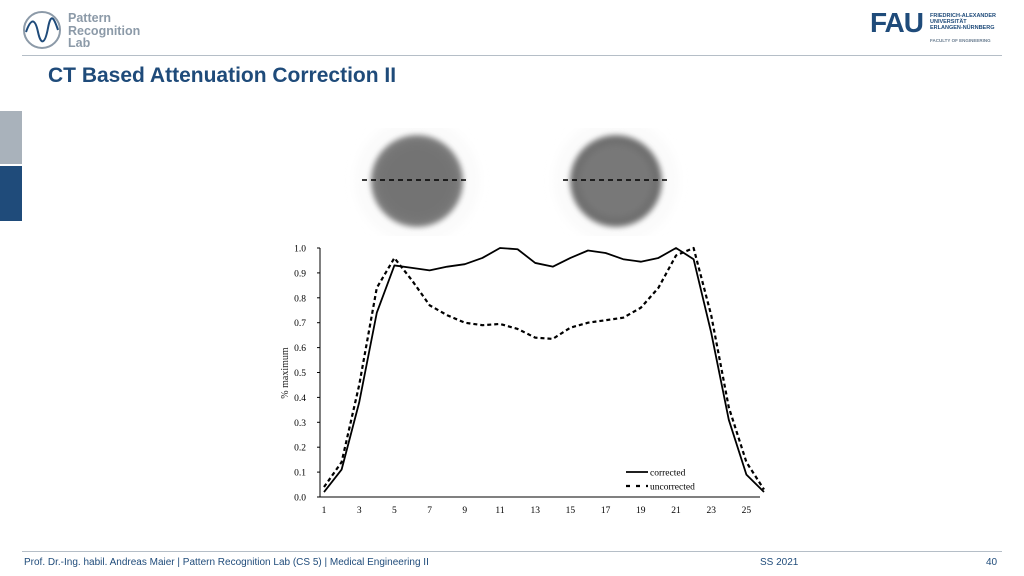  I want to click on footer-semester: SS 2021, so click(779, 562).